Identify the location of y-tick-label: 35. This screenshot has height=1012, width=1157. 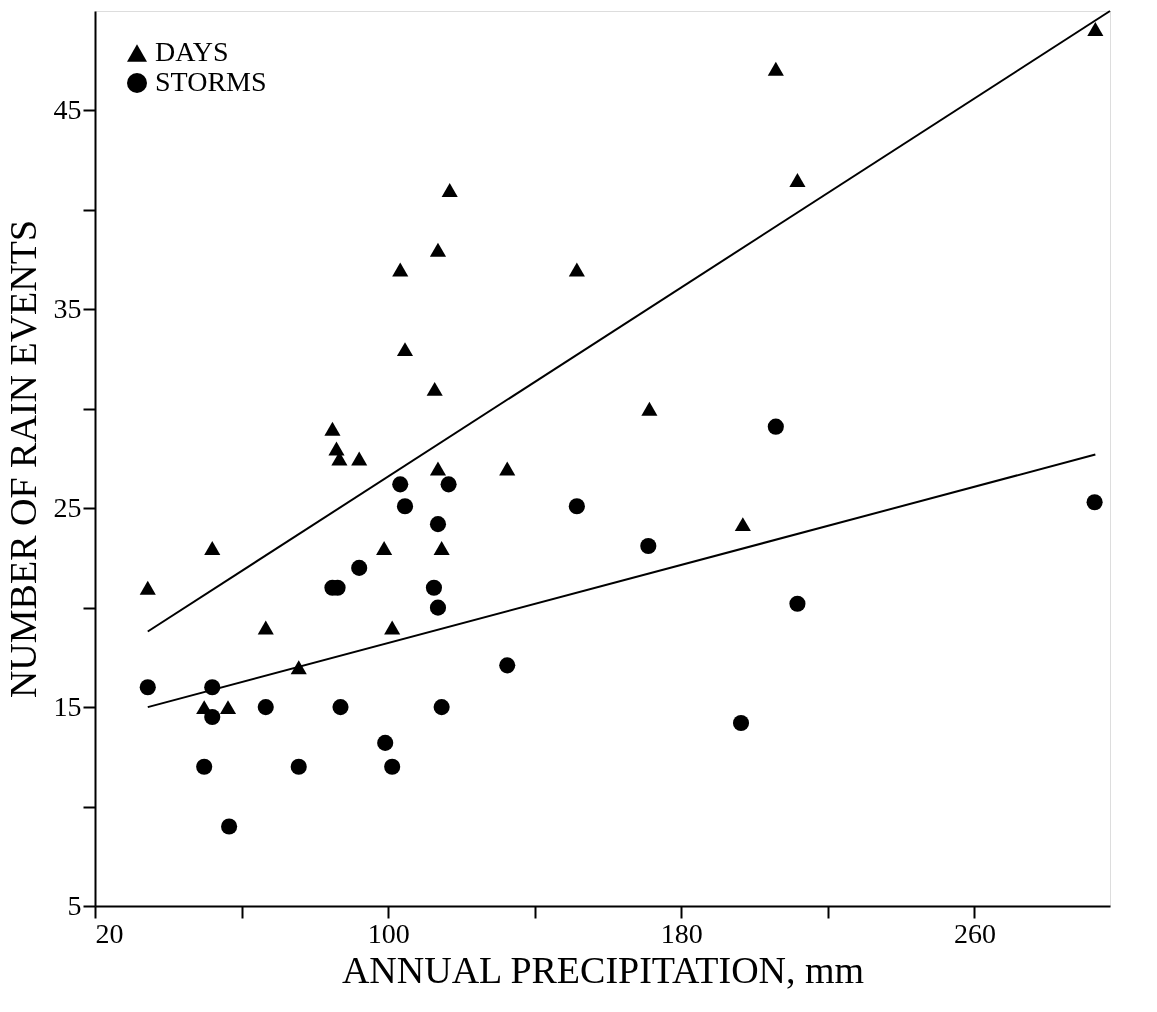
(67, 308).